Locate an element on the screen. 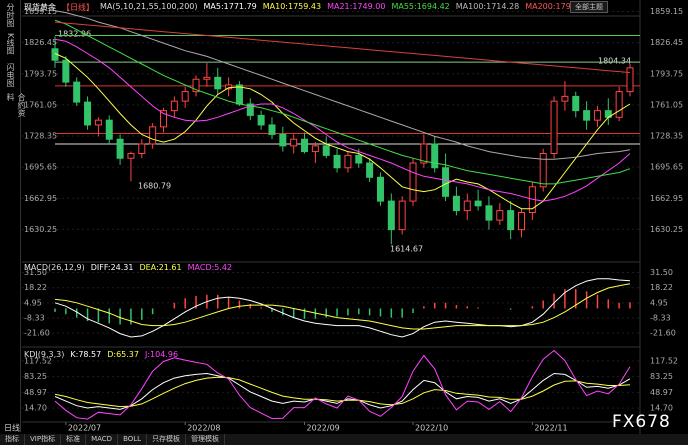 The height and width of the screenshot is (445, 688). x-tick-label: 2022/08 is located at coordinates (203, 428).